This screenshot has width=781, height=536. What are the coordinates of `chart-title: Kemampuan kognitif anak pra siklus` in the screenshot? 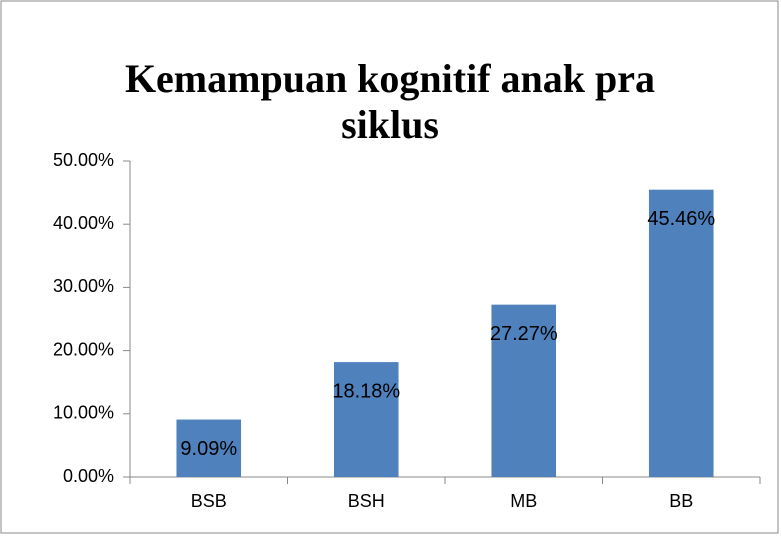 It's located at (390, 101).